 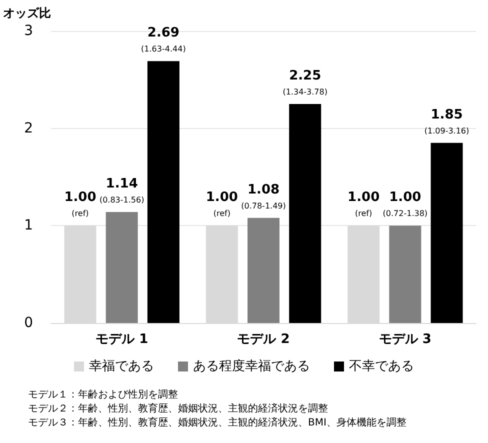 What do you see at coordinates (381, 366) in the screenshot?
I see `legend-label: 不幸である` at bounding box center [381, 366].